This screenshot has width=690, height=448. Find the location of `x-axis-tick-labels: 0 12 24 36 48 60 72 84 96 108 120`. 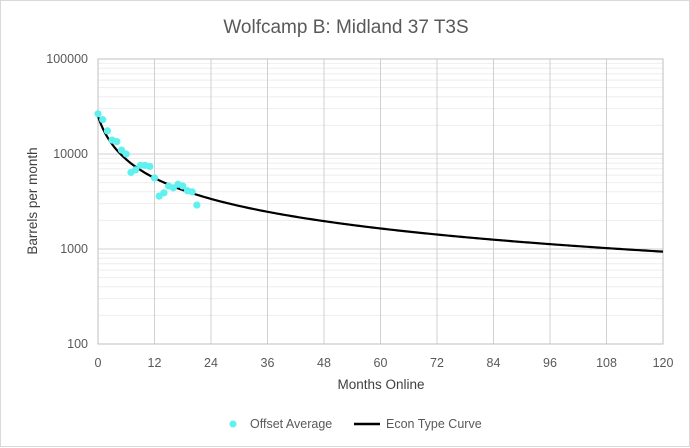

x-axis-tick-labels: 0 12 24 36 48 60 72 84 96 108 120 is located at coordinates (384, 363).